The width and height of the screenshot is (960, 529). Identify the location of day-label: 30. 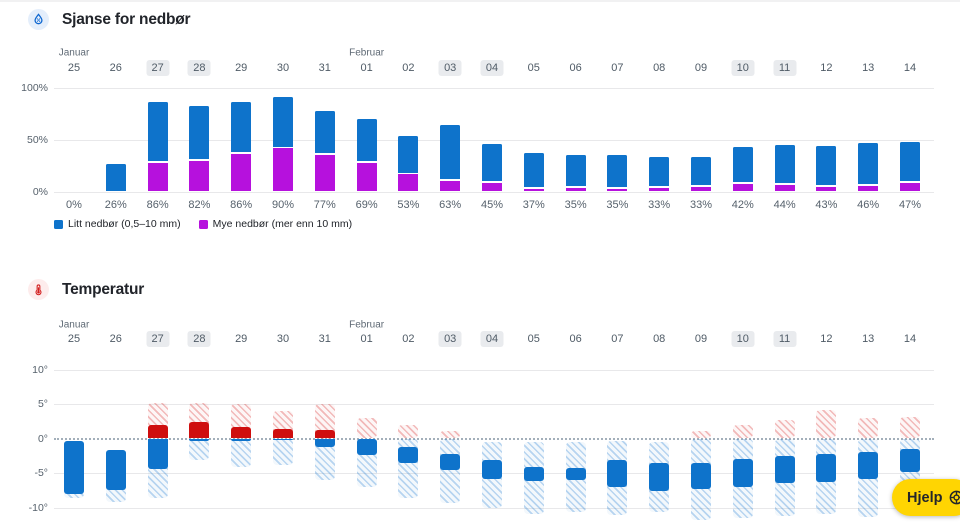
(283, 338).